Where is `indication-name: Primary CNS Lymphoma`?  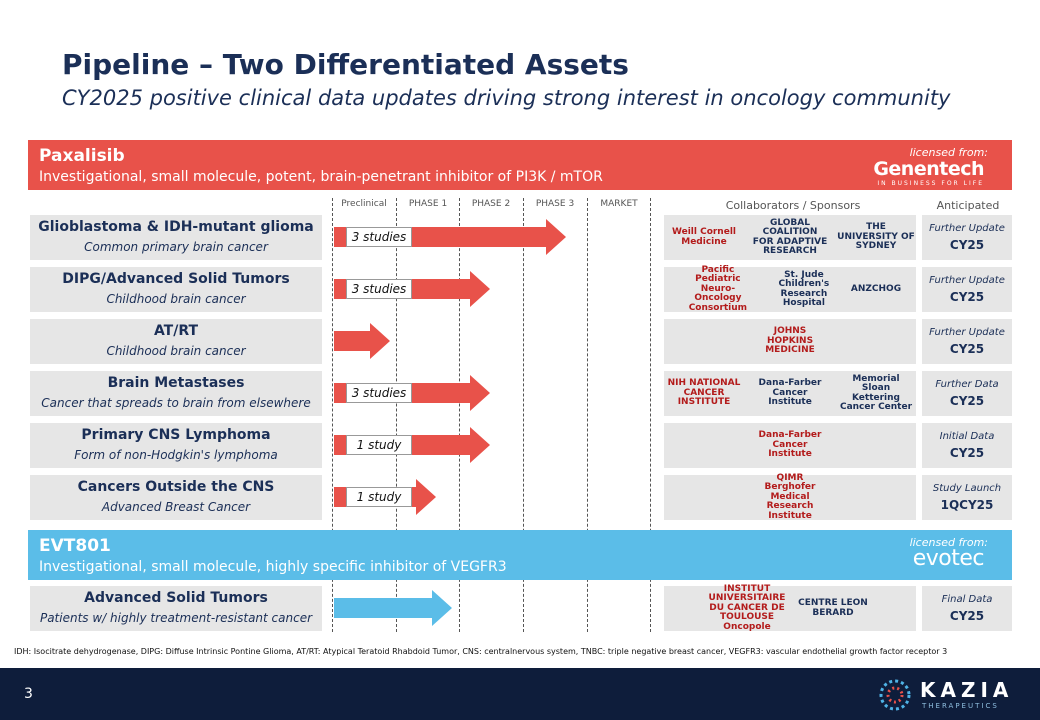
indication-name: Primary CNS Lymphoma is located at coordinates (176, 435).